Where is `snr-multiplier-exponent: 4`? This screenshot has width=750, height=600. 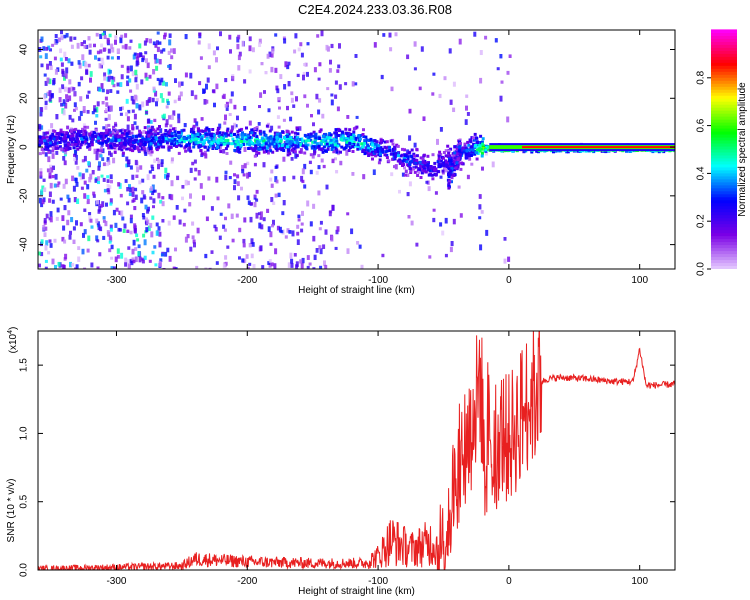
snr-multiplier-exponent: 4 is located at coordinates (10, 332).